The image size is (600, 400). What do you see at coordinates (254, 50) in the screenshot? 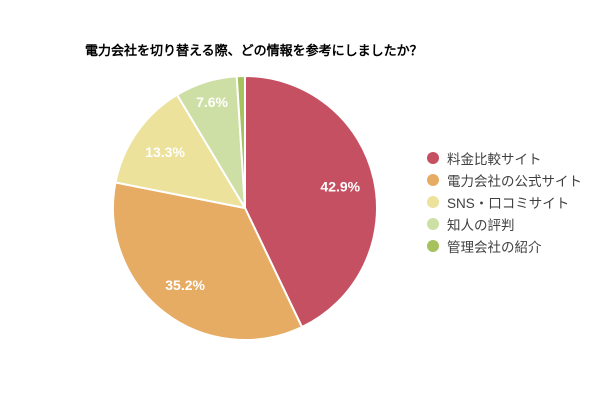
I see `chart-title: 電力会社を切り替える際、どの情報を参考にしましたか？` at bounding box center [254, 50].